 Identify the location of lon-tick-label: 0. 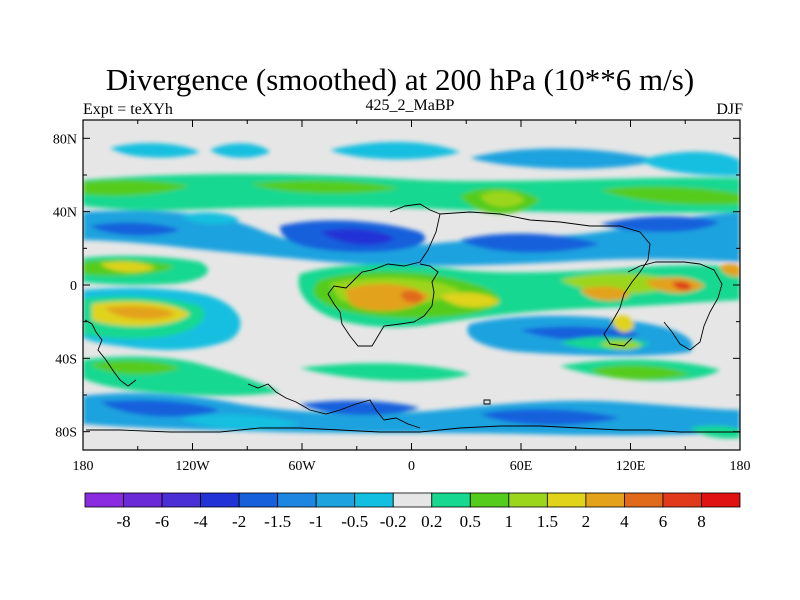
(411, 466).